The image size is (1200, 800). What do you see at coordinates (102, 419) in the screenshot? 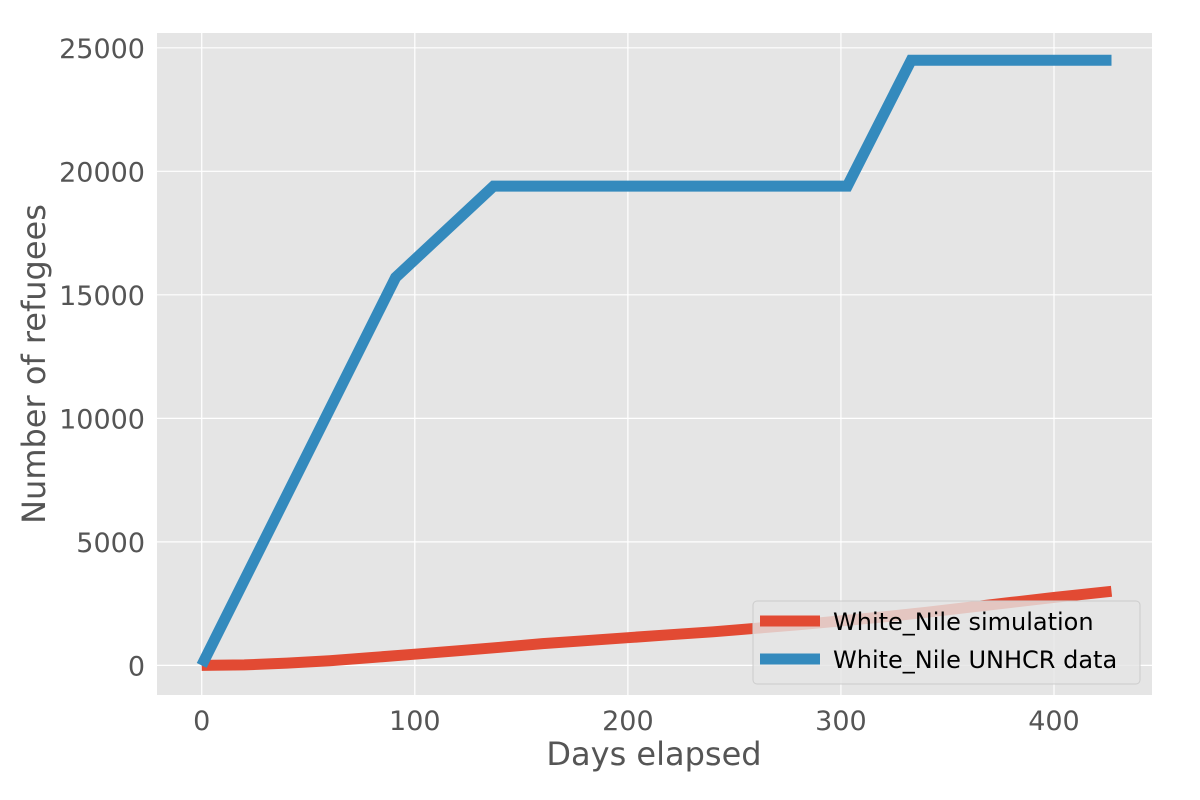
I see `y-tick-label: 10000` at bounding box center [102, 419].